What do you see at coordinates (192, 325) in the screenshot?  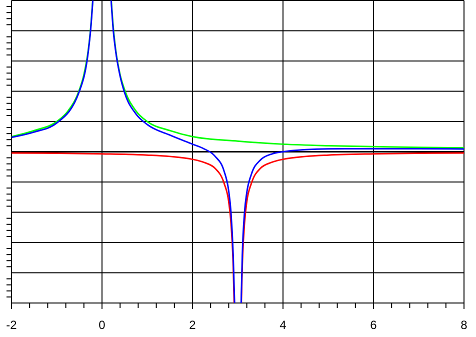 I see `x-tick-label: 2` at bounding box center [192, 325].